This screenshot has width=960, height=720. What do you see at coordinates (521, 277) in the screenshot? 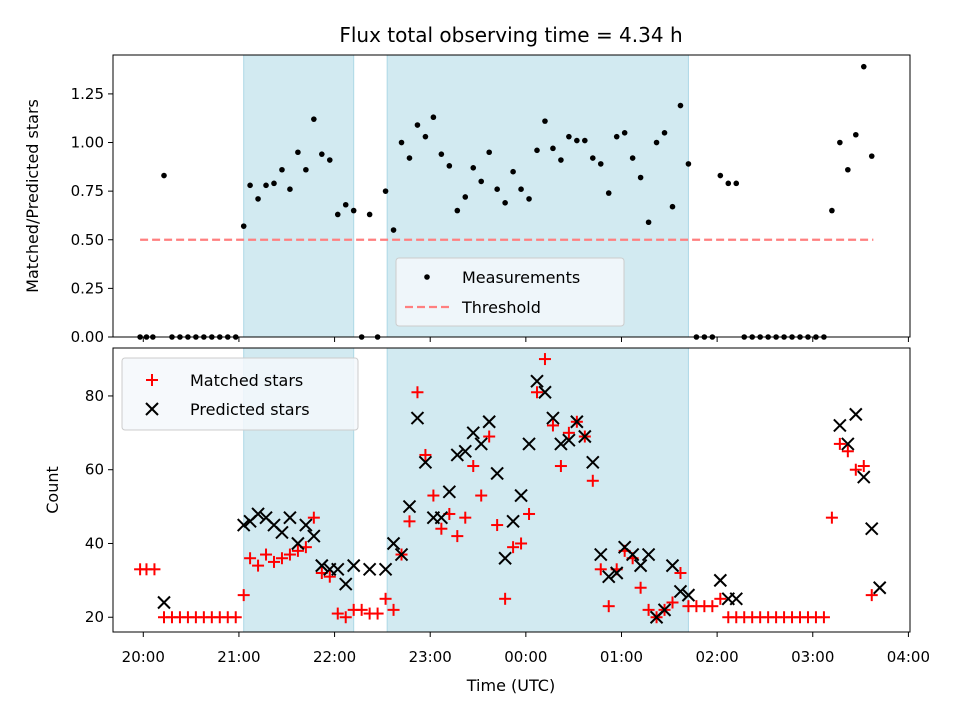
I see `legend-measurements-label: Measurements` at bounding box center [521, 277].